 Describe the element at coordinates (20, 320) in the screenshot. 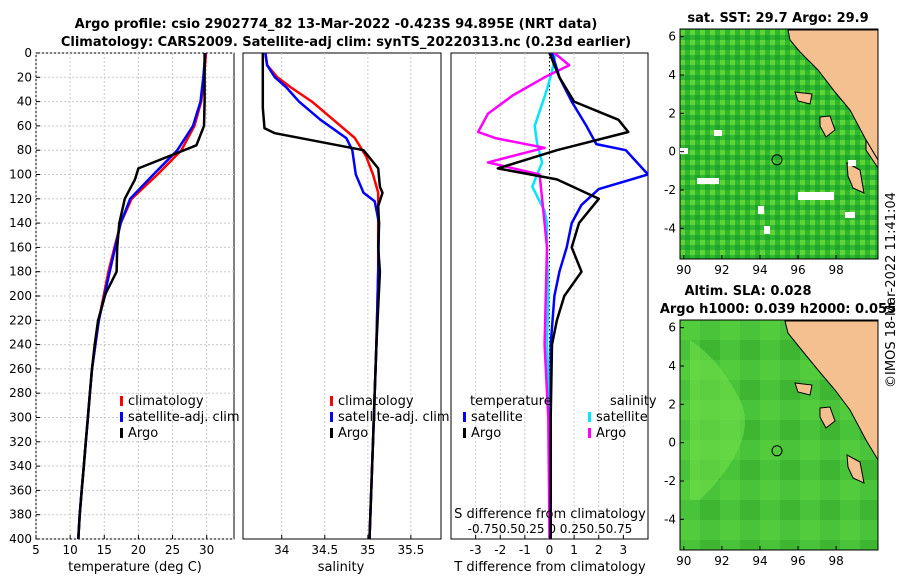

I see `y-tick-label: 220` at that location.